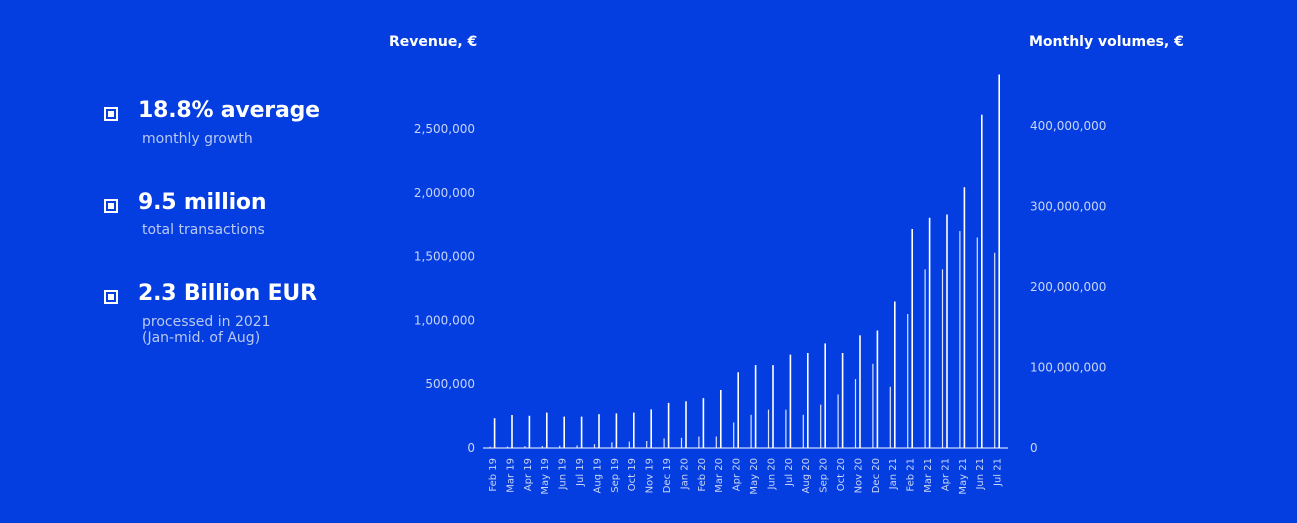 The width and height of the screenshot is (1297, 523). Describe the element at coordinates (1068, 287) in the screenshot. I see `right-tick-label: 200,000,000` at that location.